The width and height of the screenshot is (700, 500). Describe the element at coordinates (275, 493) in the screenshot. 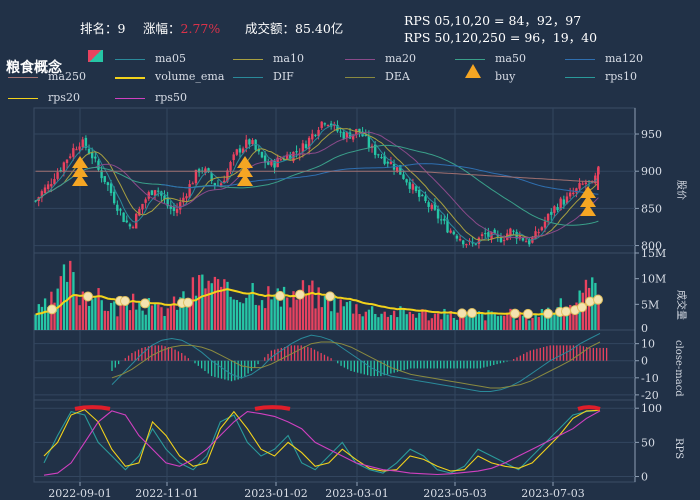

I see `x-tick-label: 2023-01-02` at that location.